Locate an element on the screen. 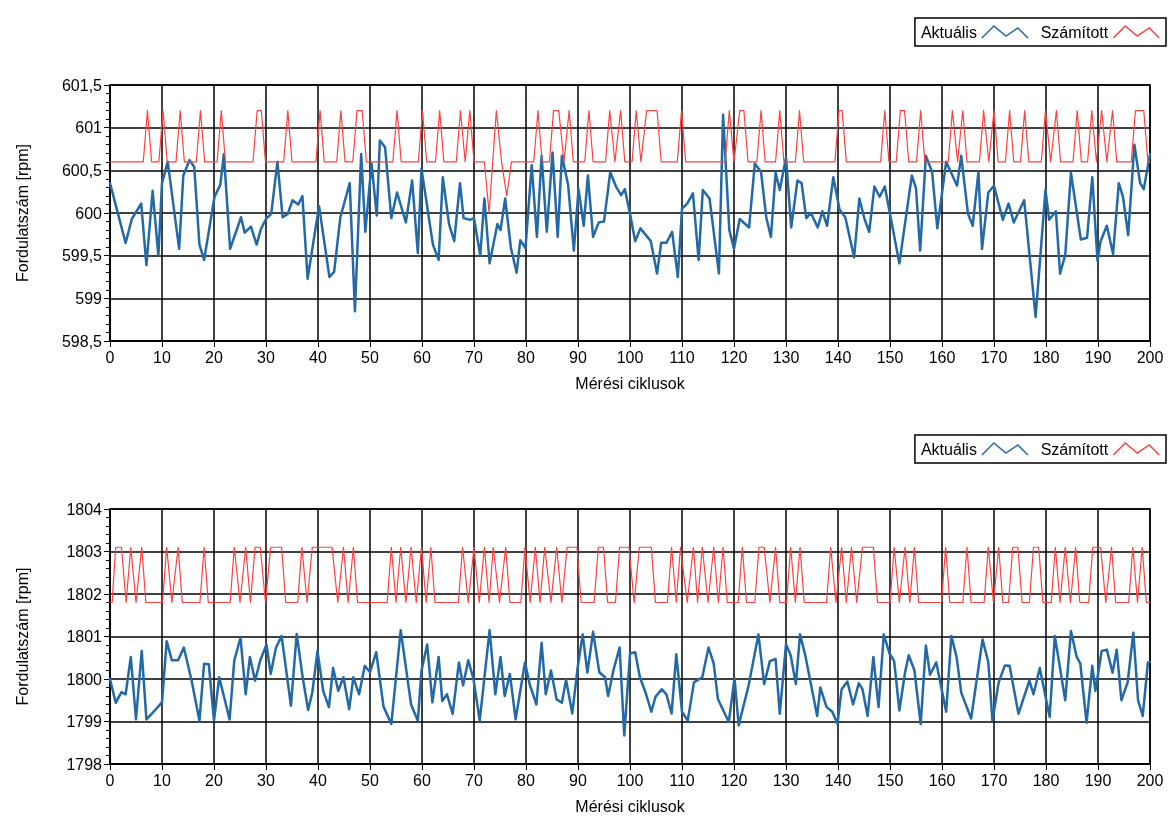 The width and height of the screenshot is (1174, 835). y-tick-label: 1799 is located at coordinates (84, 721).